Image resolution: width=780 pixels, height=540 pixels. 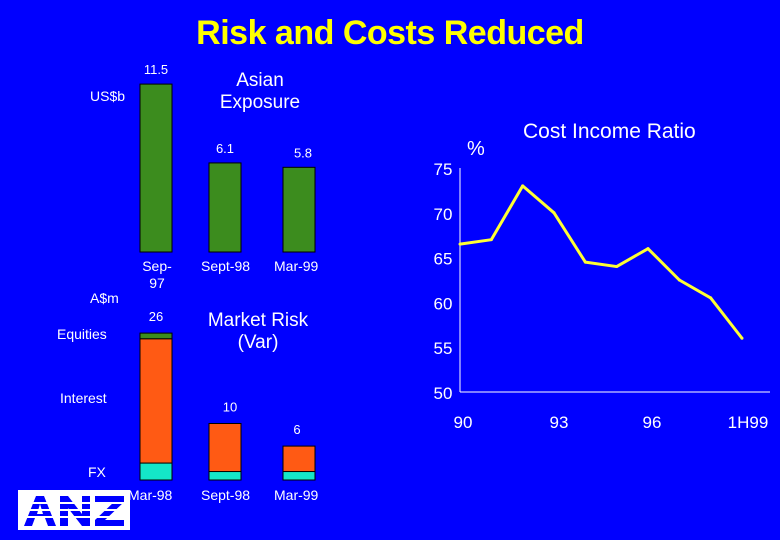 I want to click on cost-income-xtick-3: 96, so click(x=652, y=422).